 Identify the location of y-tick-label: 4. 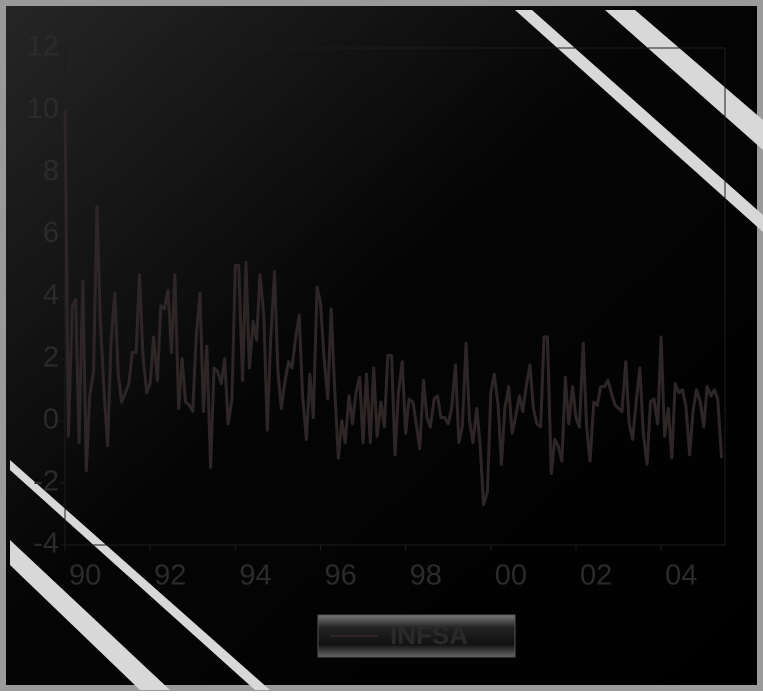
(51, 295).